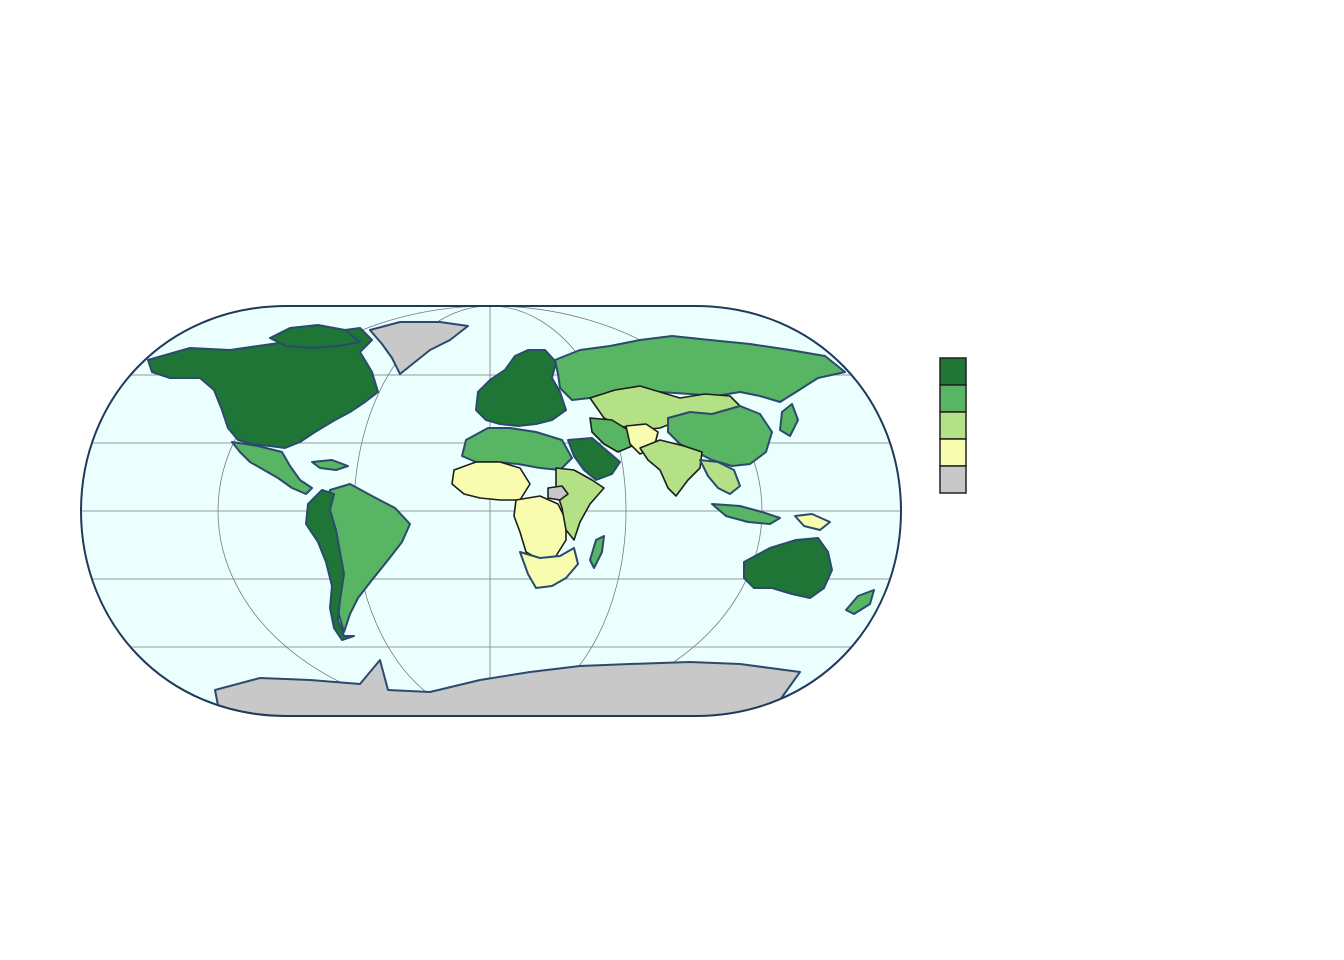 The height and width of the screenshot is (960, 1344). Describe the element at coordinates (720, 477) in the screenshot. I see `country-southeast-asia` at that location.